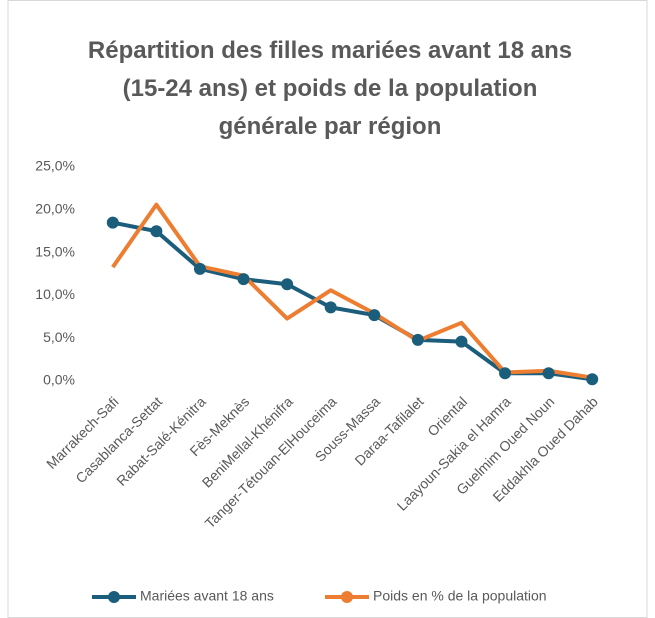 The width and height of the screenshot is (655, 618). What do you see at coordinates (207, 596) in the screenshot?
I see `legend-label: Mariées avant 18 ans` at bounding box center [207, 596].